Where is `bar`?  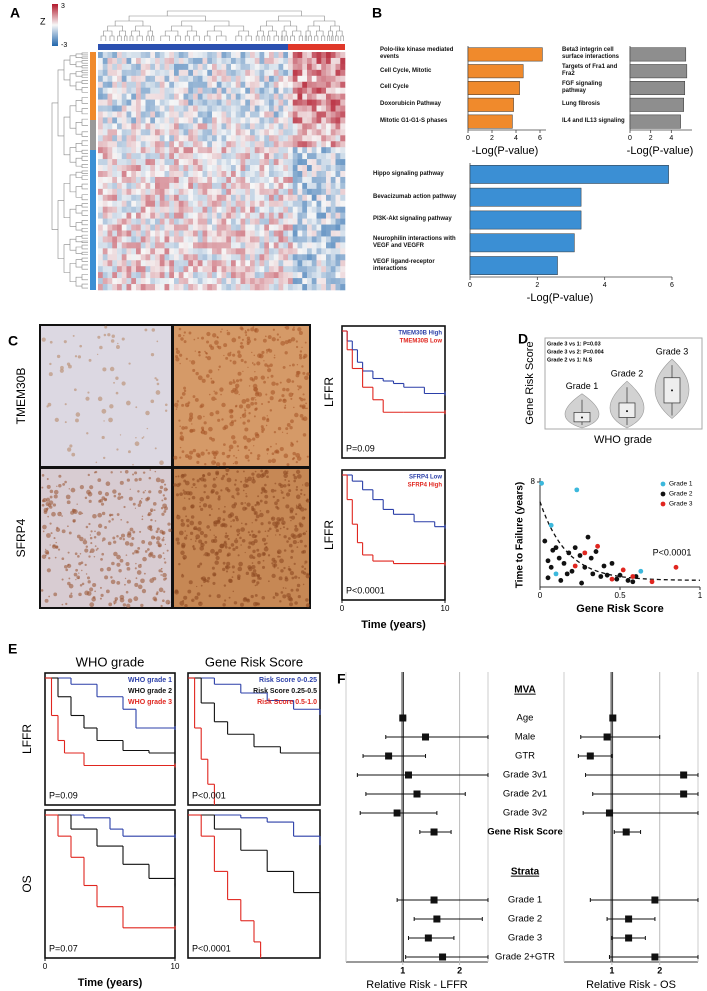 bar is located at coordinates (569, 174).